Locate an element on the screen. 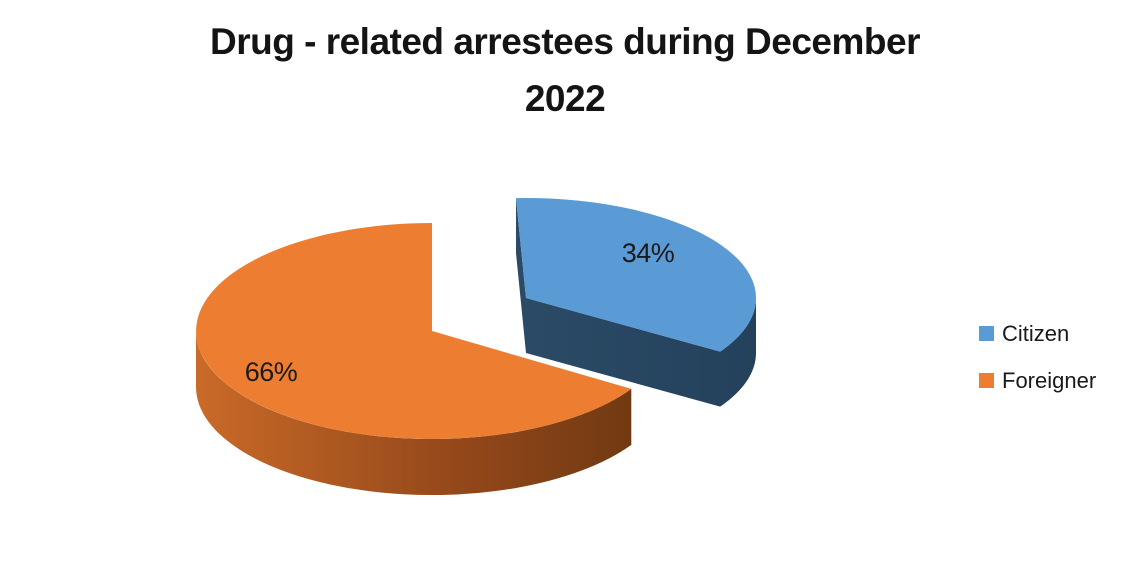 The height and width of the screenshot is (577, 1130). pie-slice-foreigner is located at coordinates (414, 331).